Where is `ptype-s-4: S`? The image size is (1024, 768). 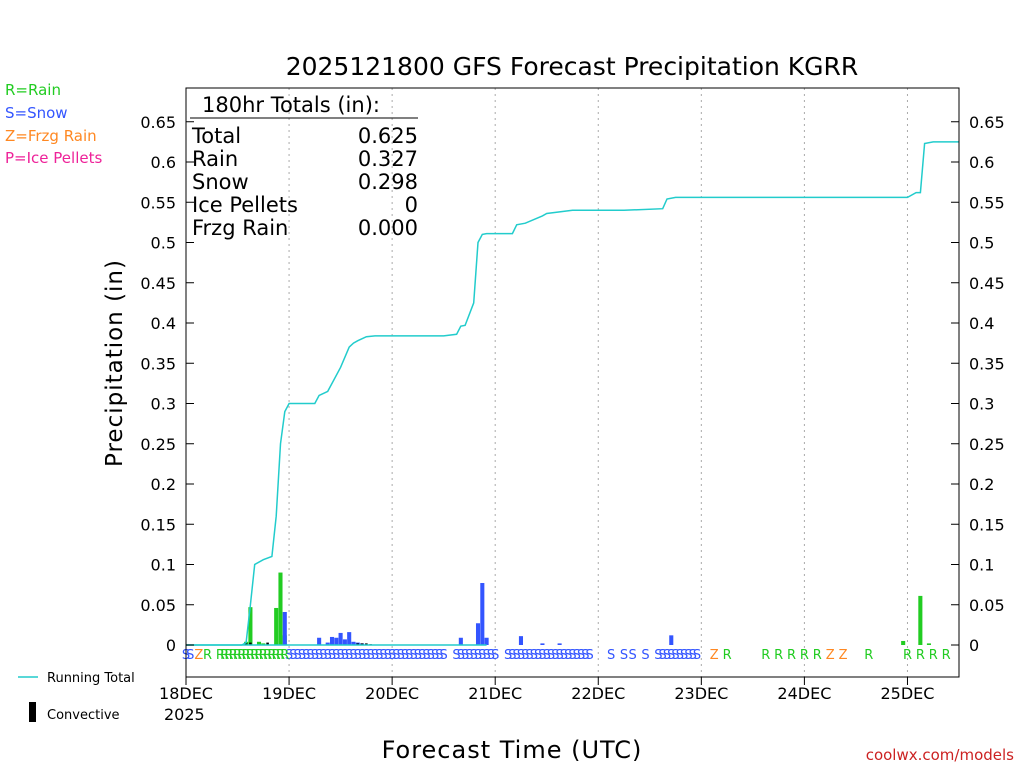
ptype-s-4: S is located at coordinates (298, 655).